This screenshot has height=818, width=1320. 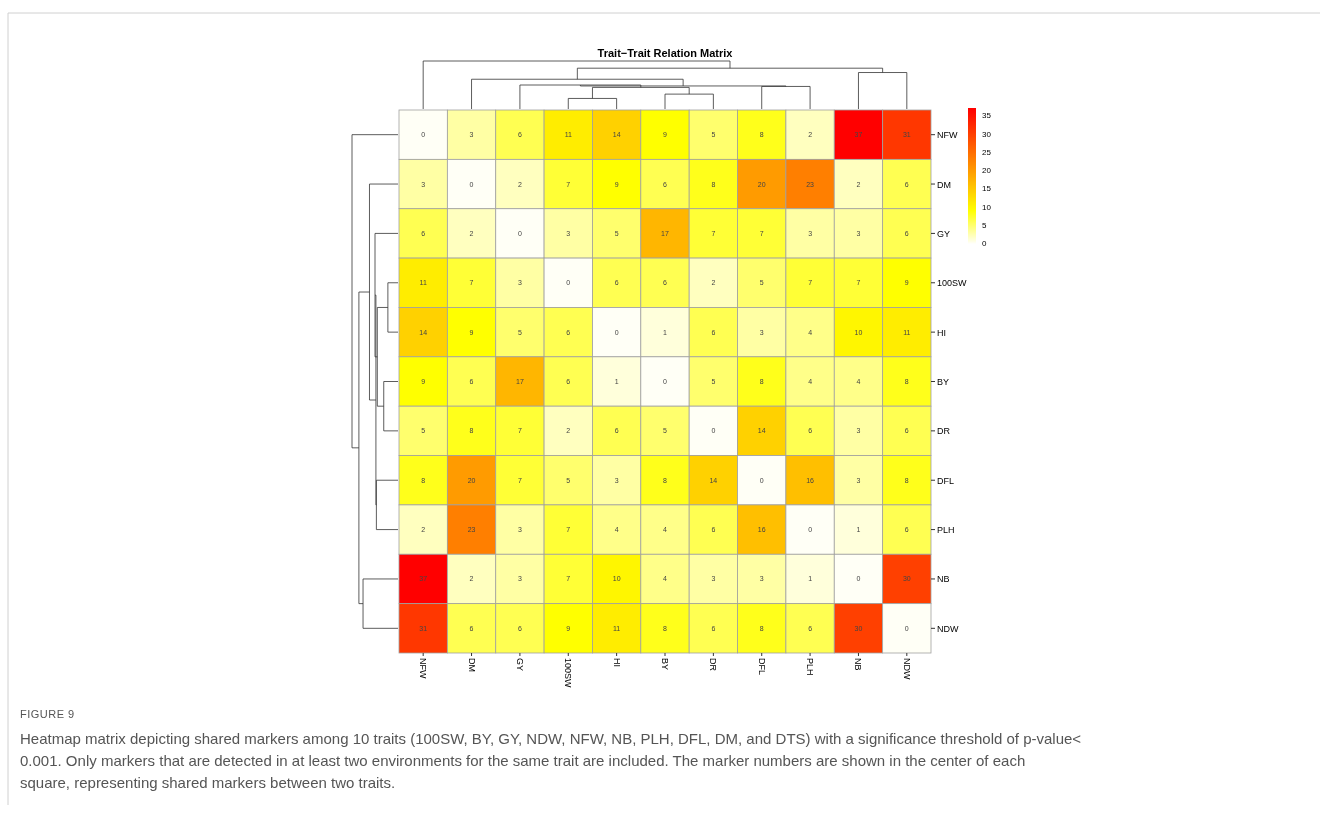 I want to click on color-bar-label: 5, so click(x=984, y=225).